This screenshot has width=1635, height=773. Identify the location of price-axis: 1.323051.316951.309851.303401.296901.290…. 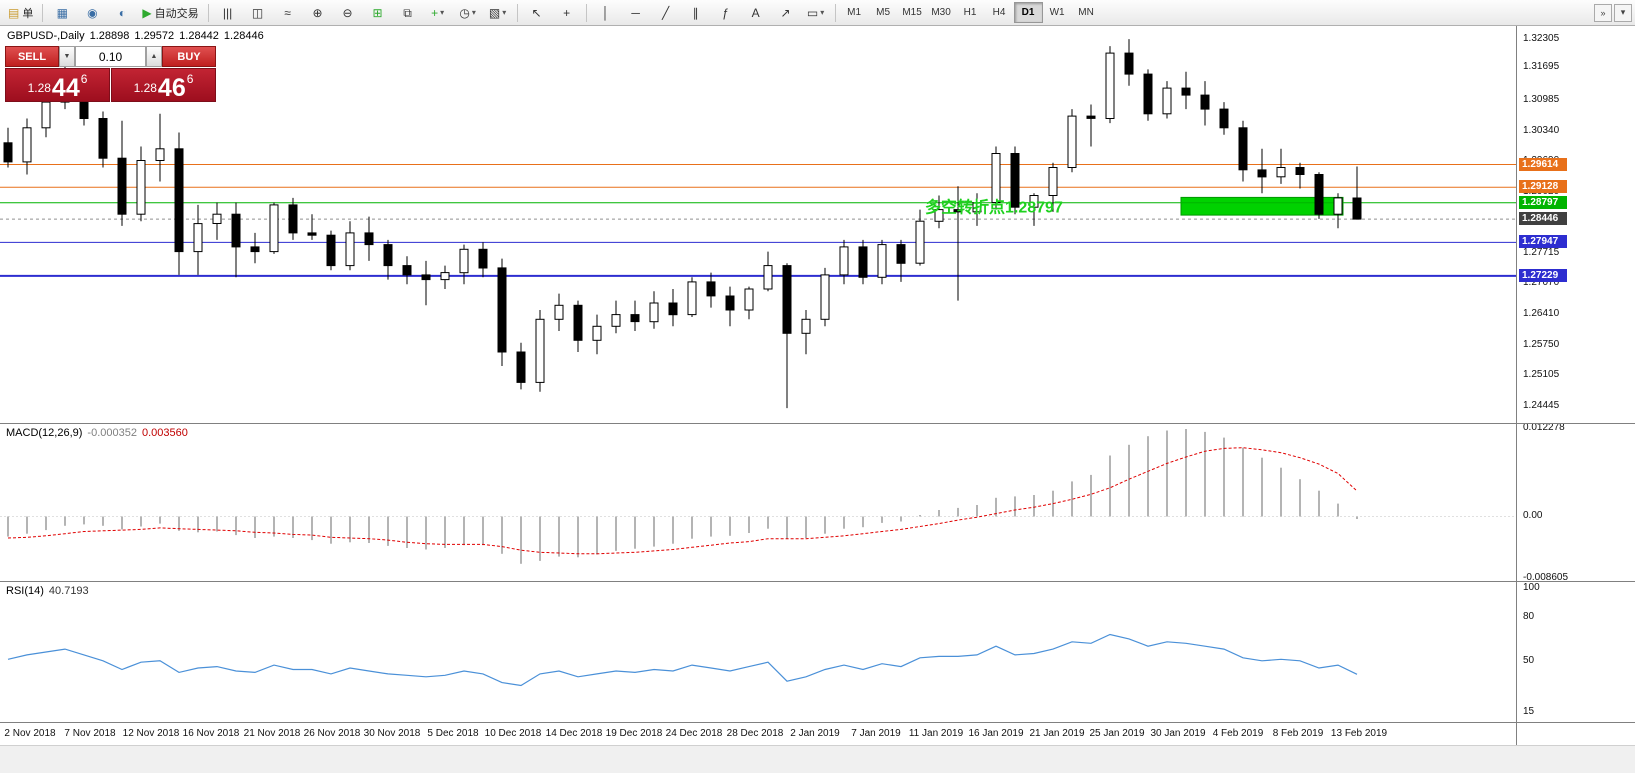
(1575, 399).